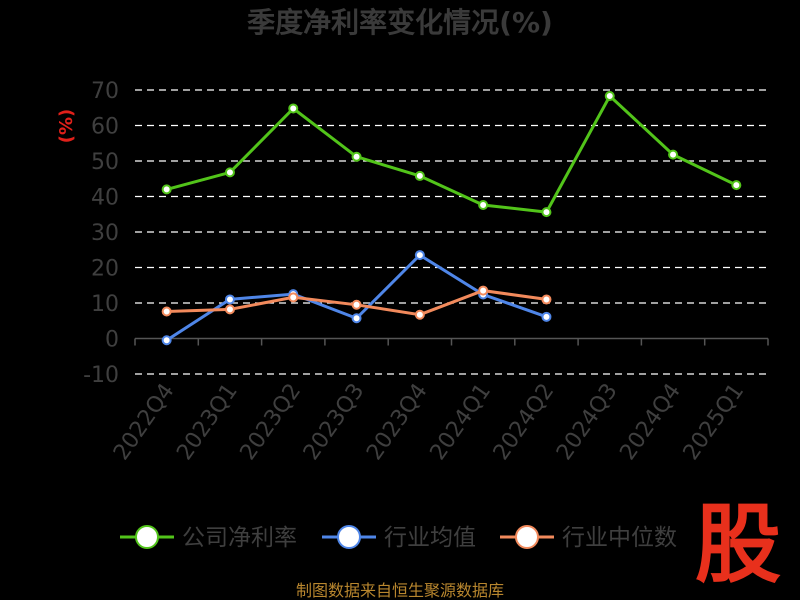 The width and height of the screenshot is (800, 600). Describe the element at coordinates (430, 538) in the screenshot. I see `legend-label: 行业均值` at that location.